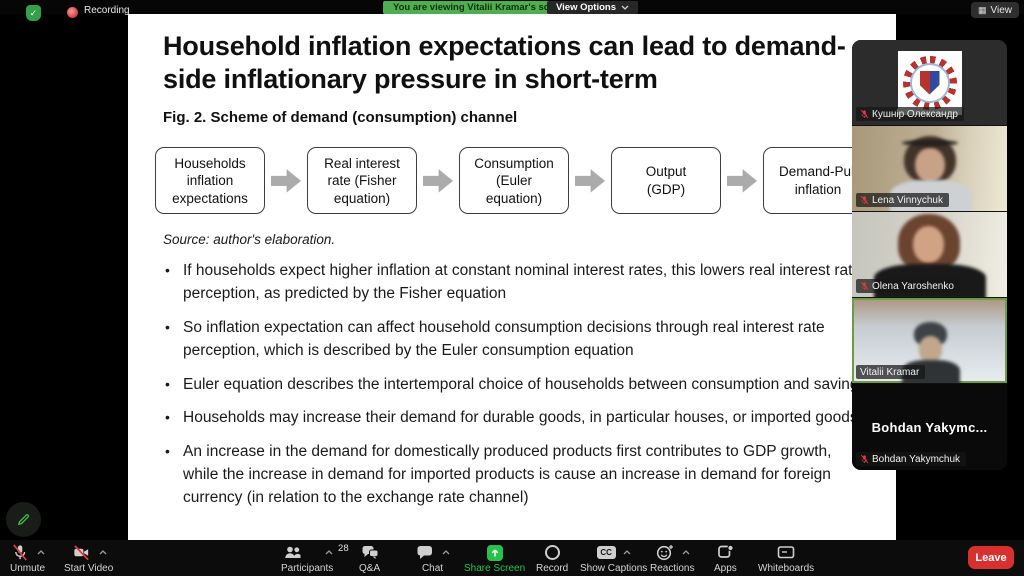  I want to click on share-screen-icon, so click(494, 552).